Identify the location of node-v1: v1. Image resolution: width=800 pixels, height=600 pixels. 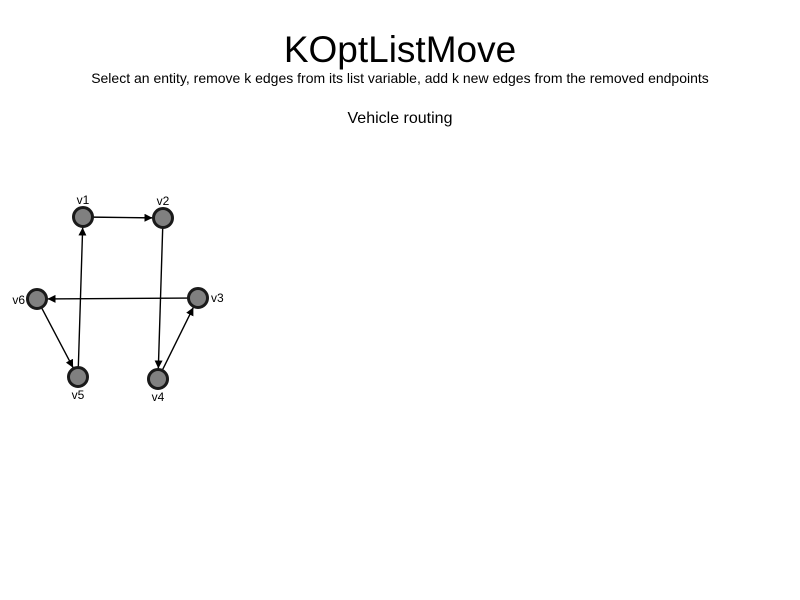
(83, 210).